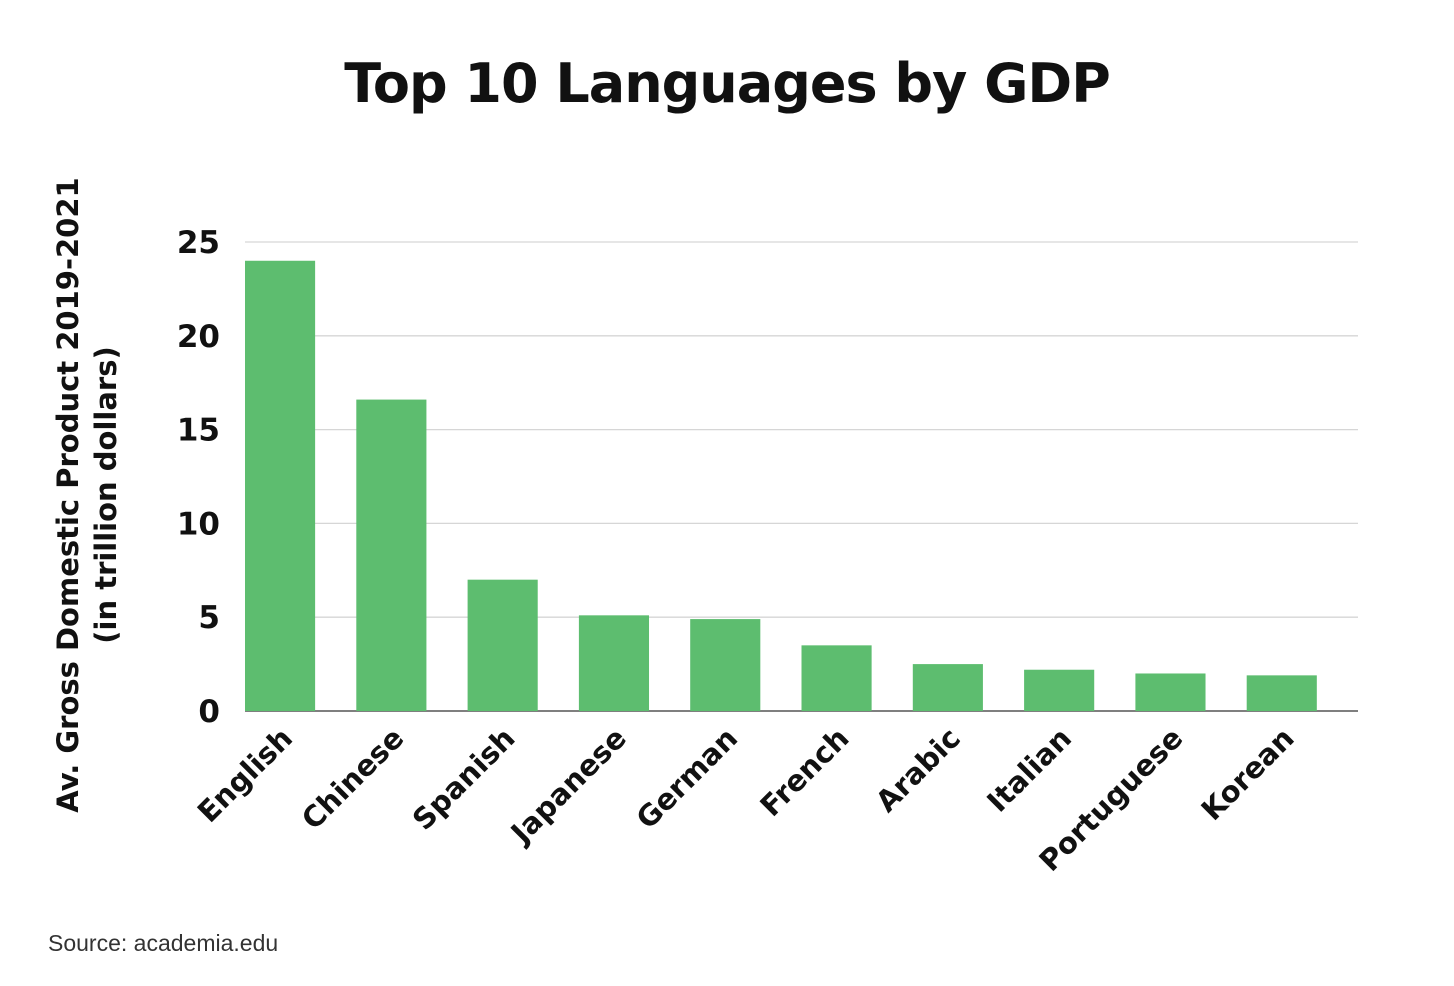  Describe the element at coordinates (1281, 693) in the screenshot. I see `bar-korean` at that location.